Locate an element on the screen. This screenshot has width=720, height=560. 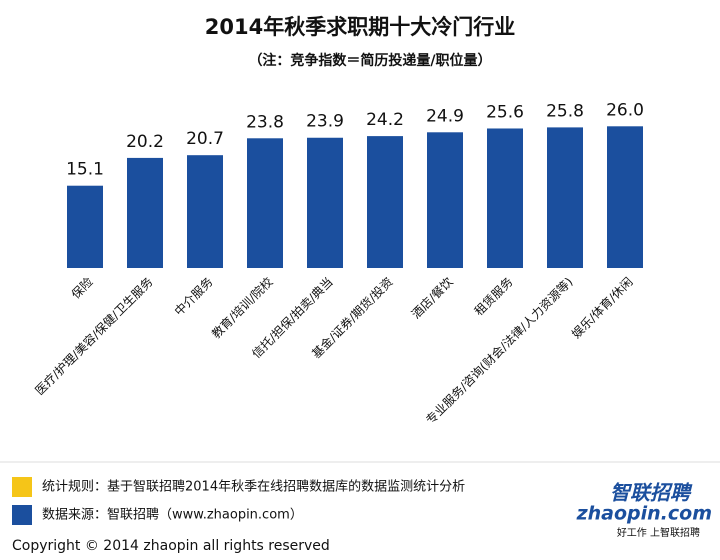
note-text: 统计规则：基于智联招聘2014年秋季在线招聘数据库的数据监测统计分析 is located at coordinates (253, 487).